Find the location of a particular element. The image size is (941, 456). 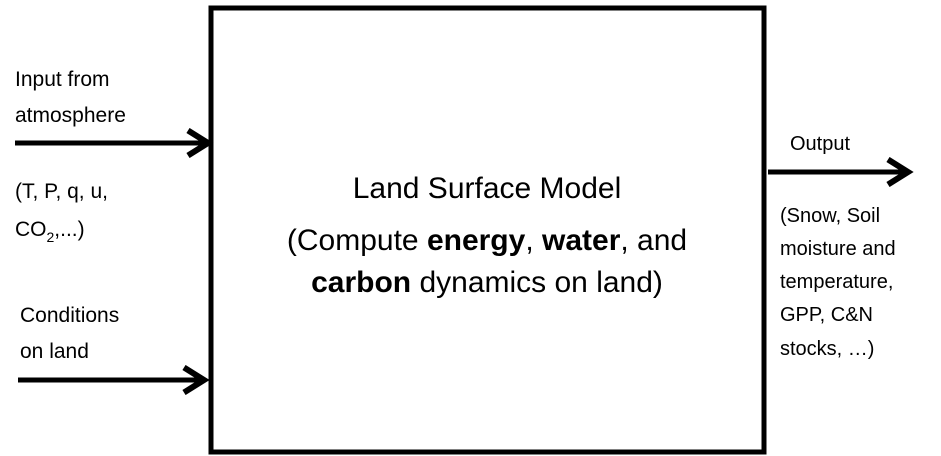

text-part: CO is located at coordinates (31, 229).